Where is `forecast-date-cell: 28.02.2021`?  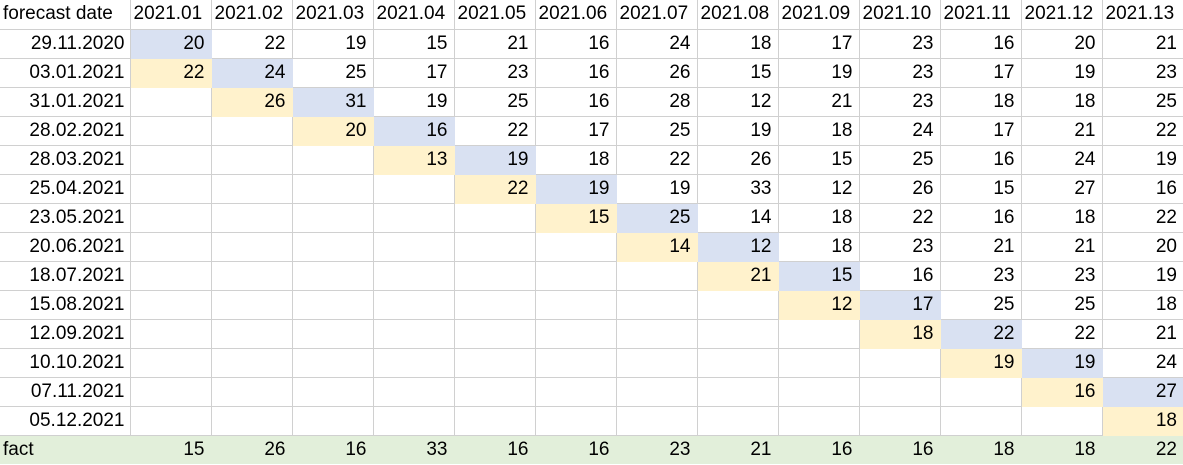 forecast-date-cell: 28.02.2021 is located at coordinates (65, 130).